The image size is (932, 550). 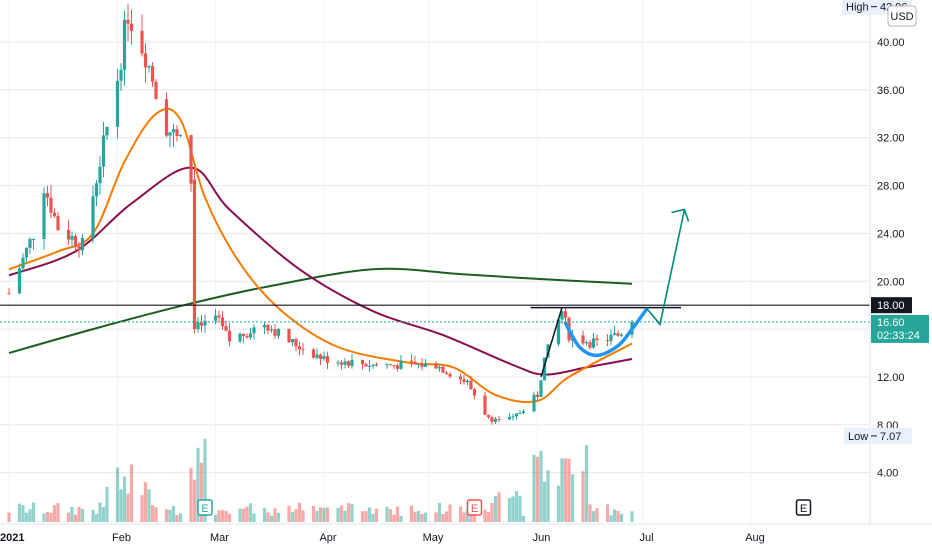 I want to click on x-tick-label: Feb, so click(x=121, y=538).